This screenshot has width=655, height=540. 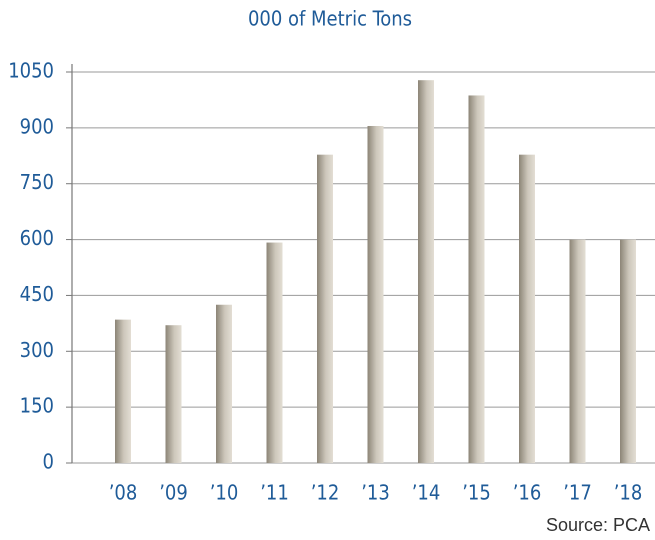 I want to click on y-tick-label: 1050, so click(x=31, y=71).